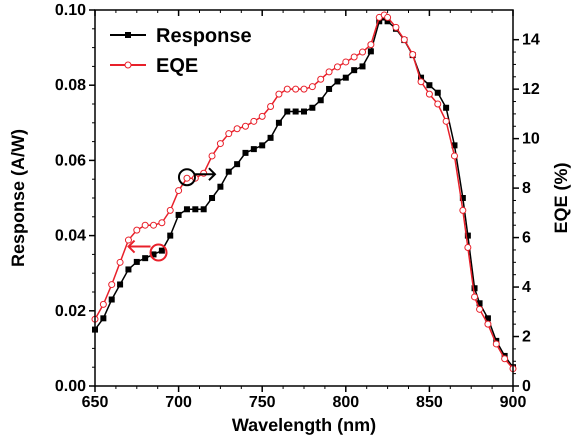 The height and width of the screenshot is (445, 575). What do you see at coordinates (70, 311) in the screenshot?
I see `y-tick-label: 0.02` at bounding box center [70, 311].